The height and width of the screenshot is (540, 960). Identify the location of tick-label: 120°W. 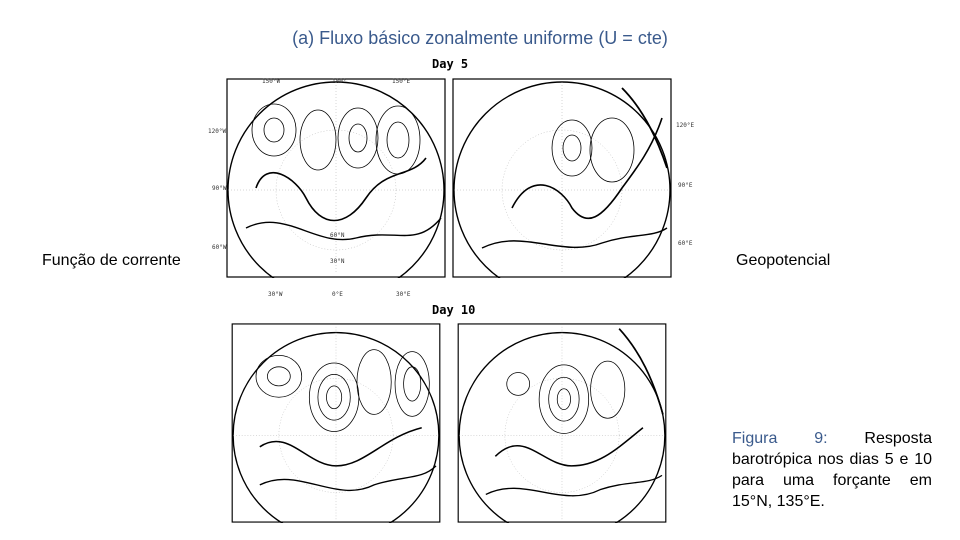
(217, 131).